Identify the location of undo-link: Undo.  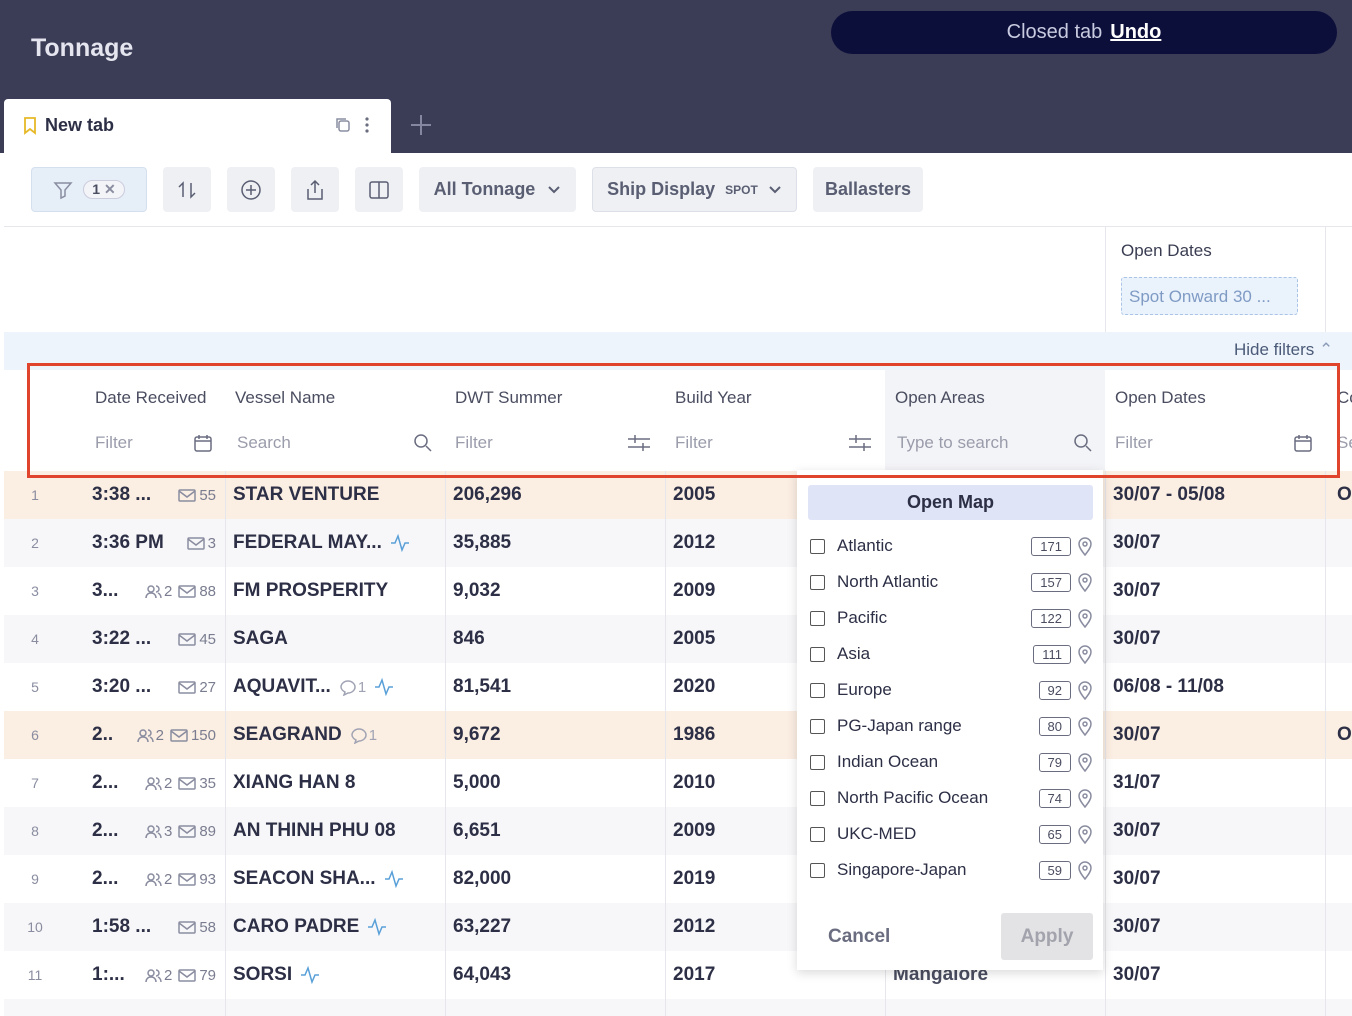
(1136, 32).